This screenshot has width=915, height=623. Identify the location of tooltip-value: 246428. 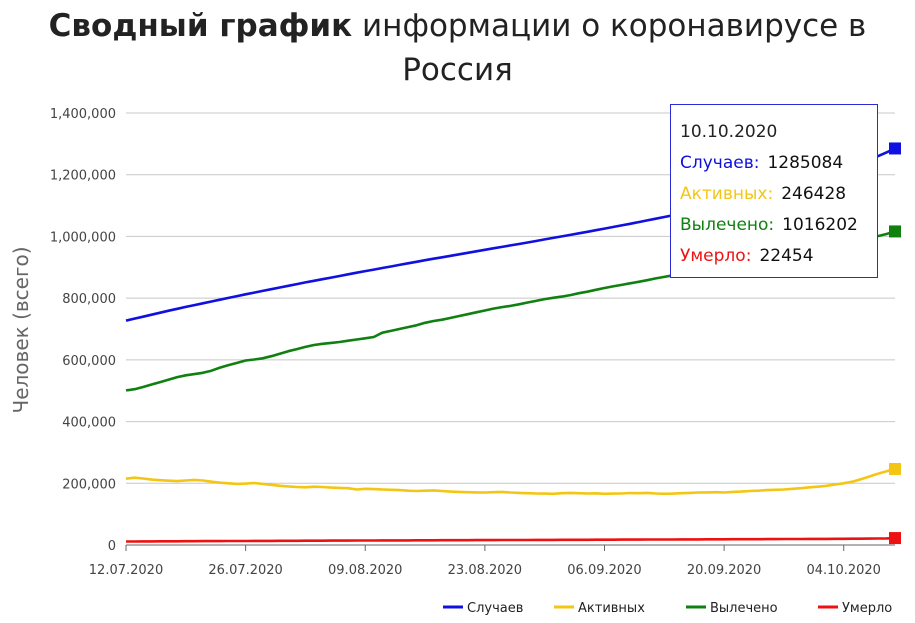
(814, 194).